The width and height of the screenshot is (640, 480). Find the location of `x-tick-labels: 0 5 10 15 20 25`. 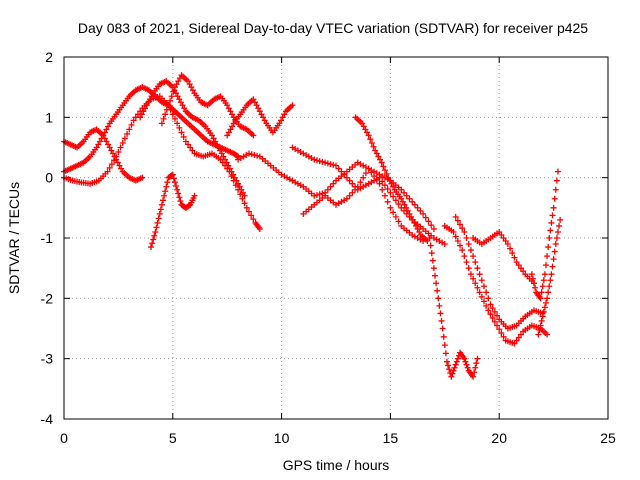

x-tick-labels: 0 5 10 15 20 25 is located at coordinates (338, 438).